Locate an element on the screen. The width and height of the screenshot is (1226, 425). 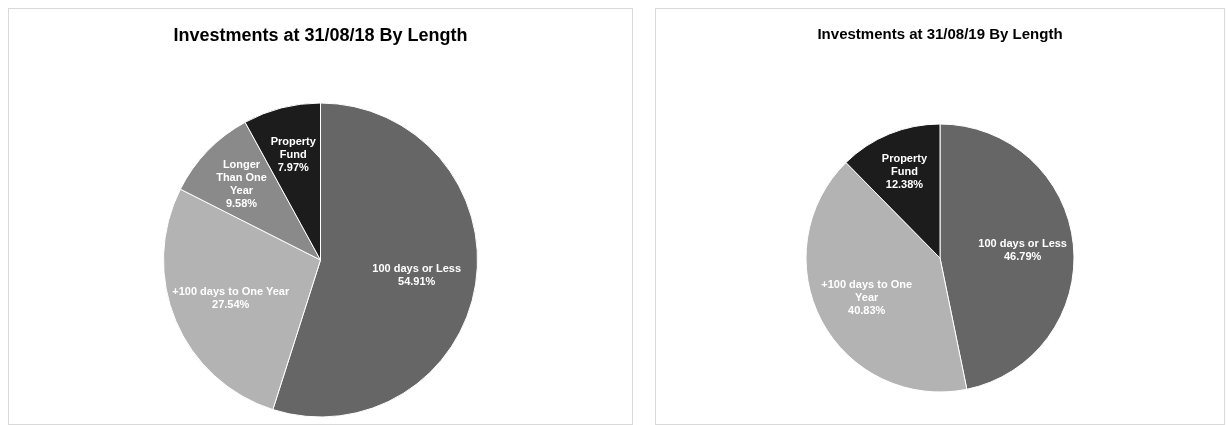
data-label: 40.83% is located at coordinates (867, 310).